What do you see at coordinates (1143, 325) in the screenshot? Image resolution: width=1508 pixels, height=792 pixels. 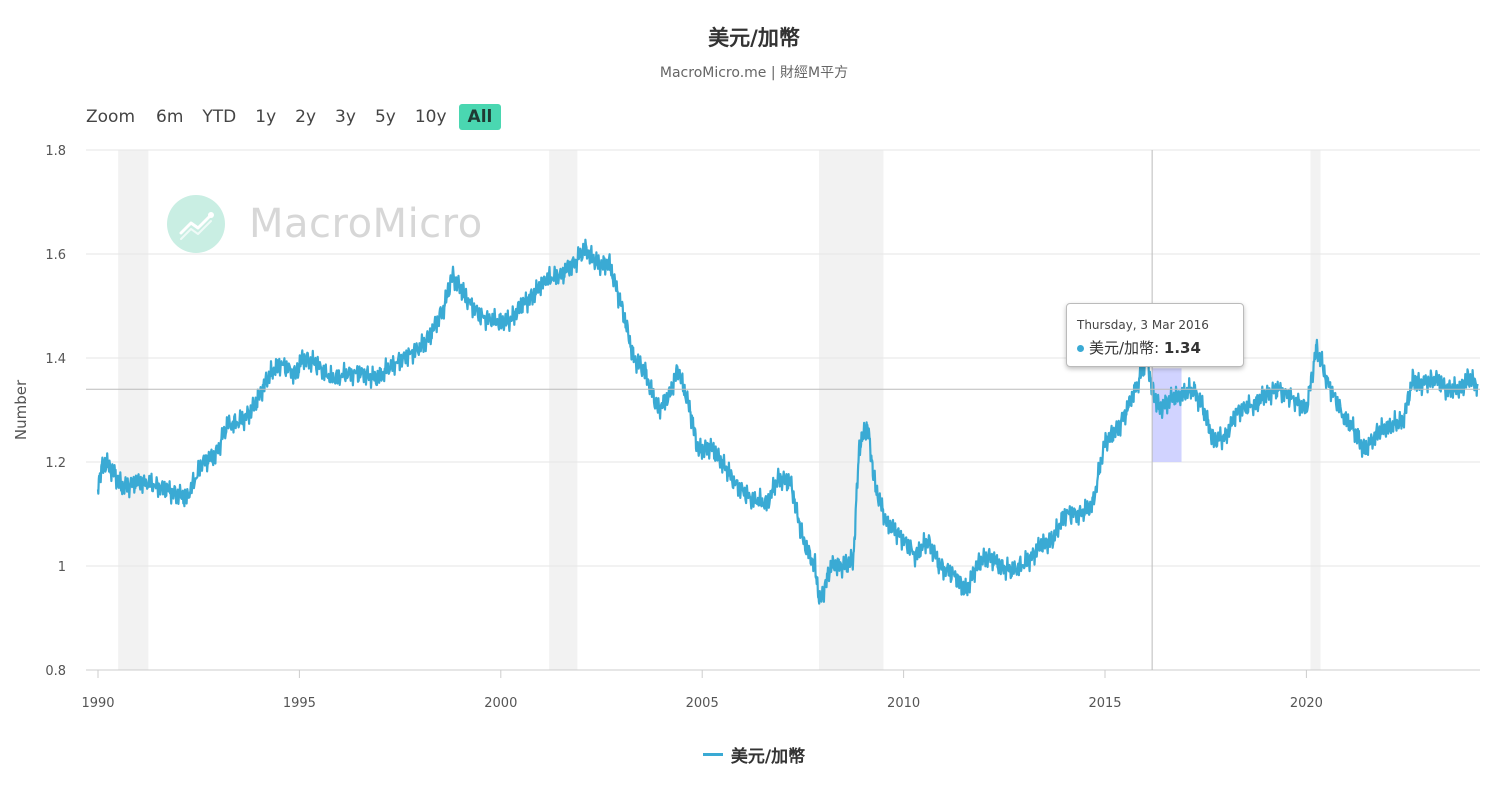 I see `tooltip-date: Thursday, 3 Mar 2016` at bounding box center [1143, 325].